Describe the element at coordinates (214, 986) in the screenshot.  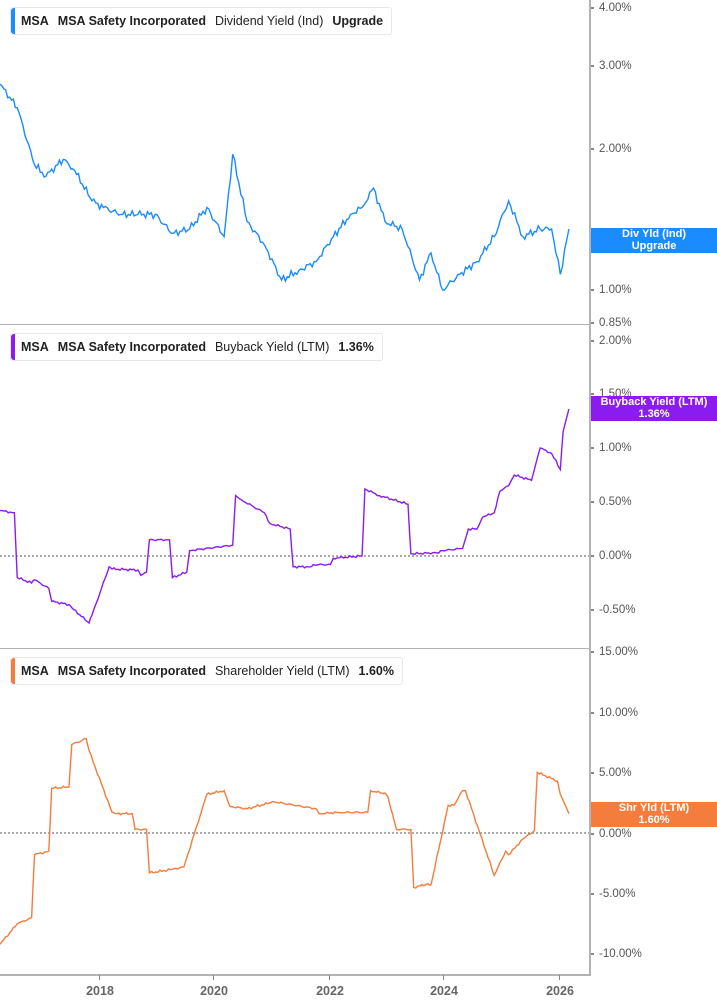
I see `x-tick: 2020` at that location.